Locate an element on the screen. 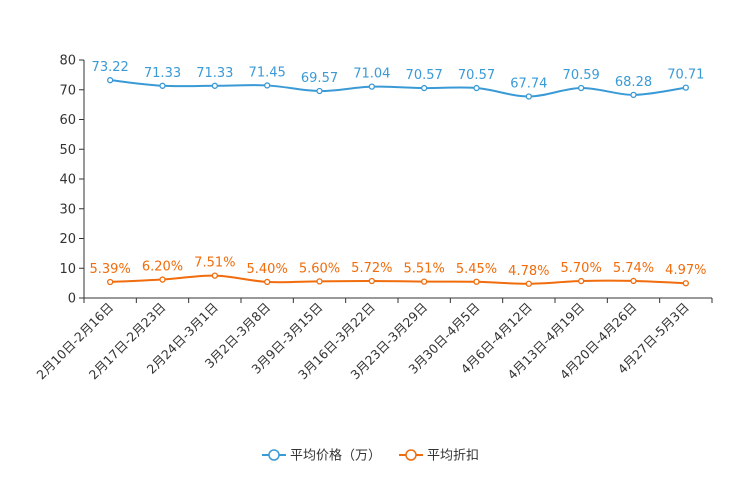  data-label-0-2: 71.33 is located at coordinates (214, 73).